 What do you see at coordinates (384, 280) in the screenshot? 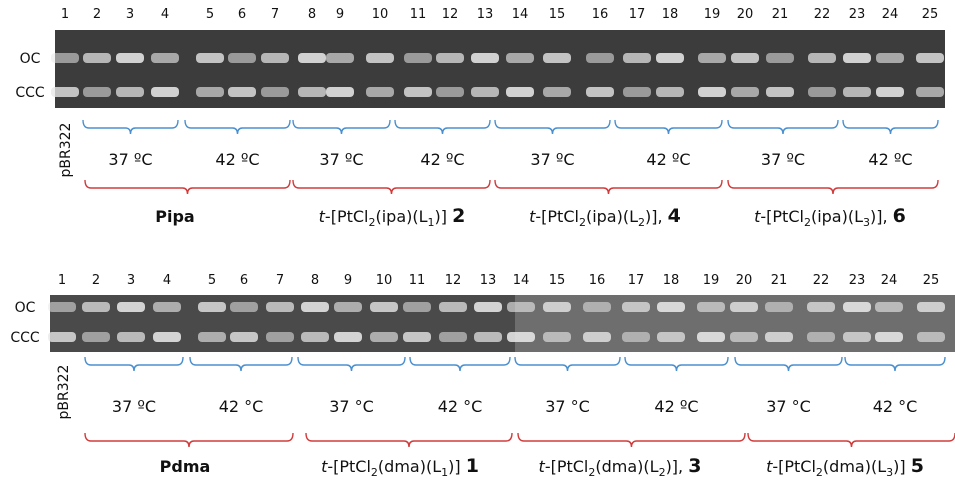
I see `lane-number: 10` at bounding box center [384, 280].